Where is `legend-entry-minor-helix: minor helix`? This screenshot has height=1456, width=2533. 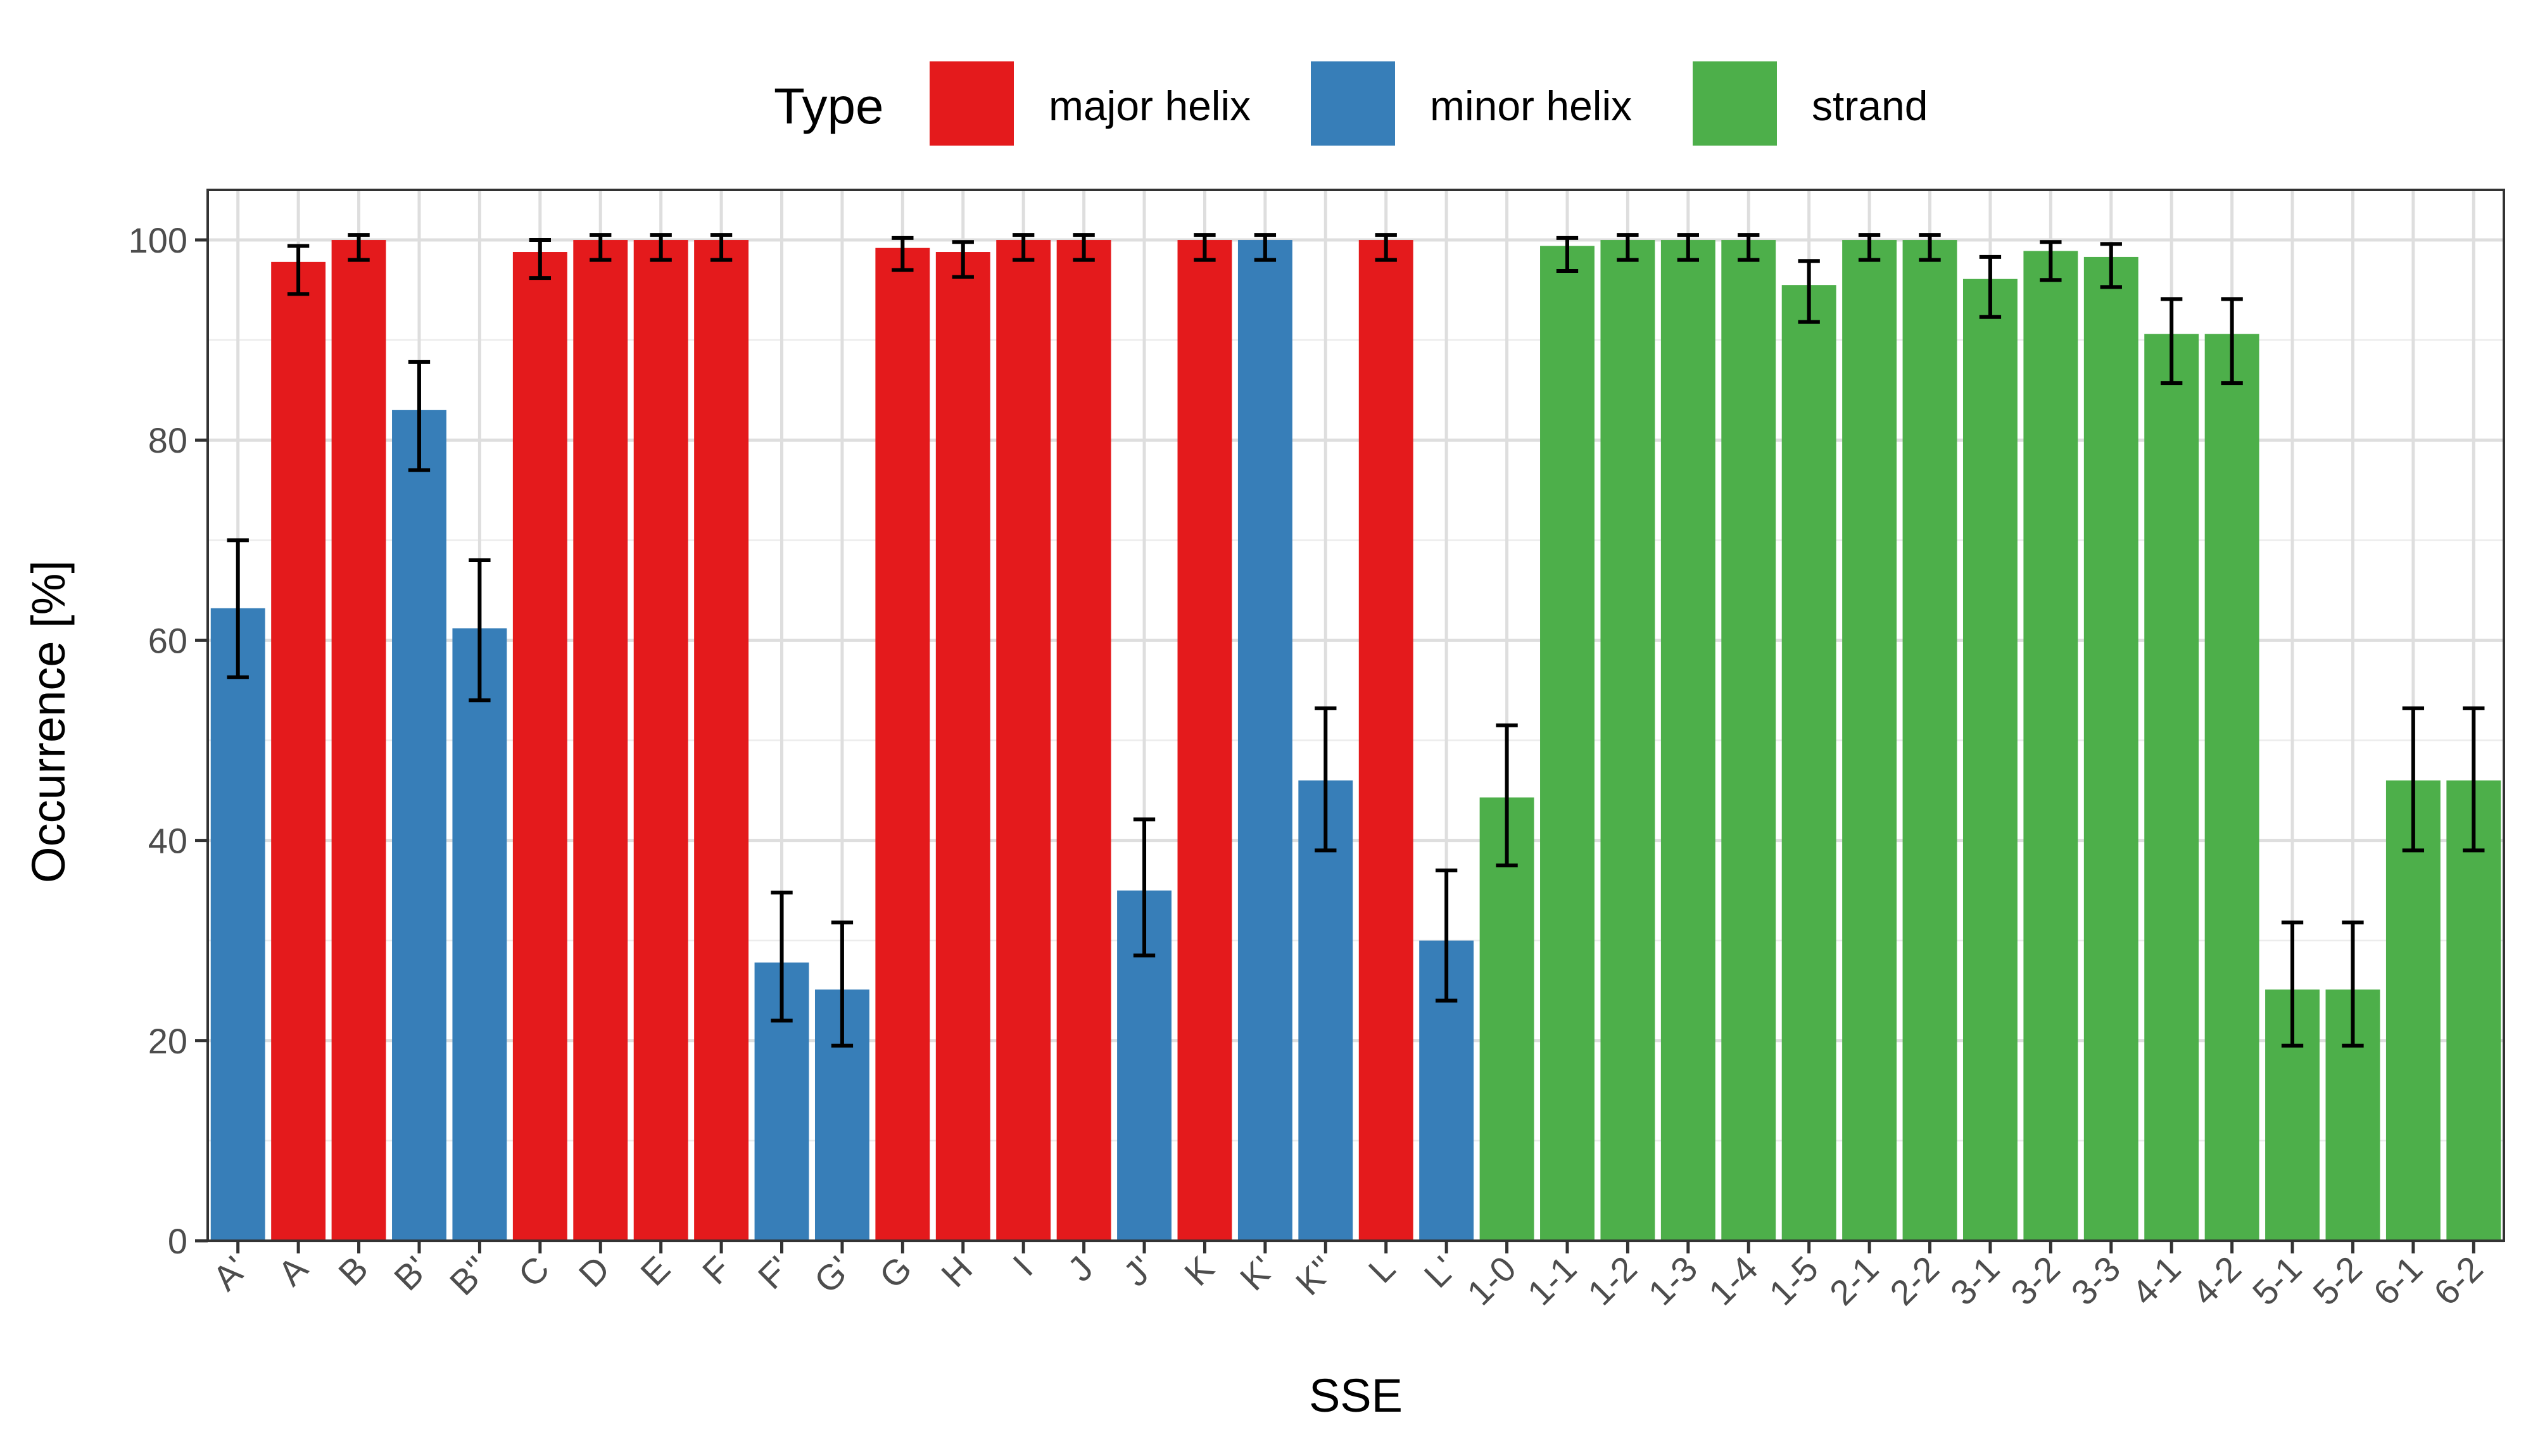 legend-entry-minor-helix: minor helix is located at coordinates (1471, 103).